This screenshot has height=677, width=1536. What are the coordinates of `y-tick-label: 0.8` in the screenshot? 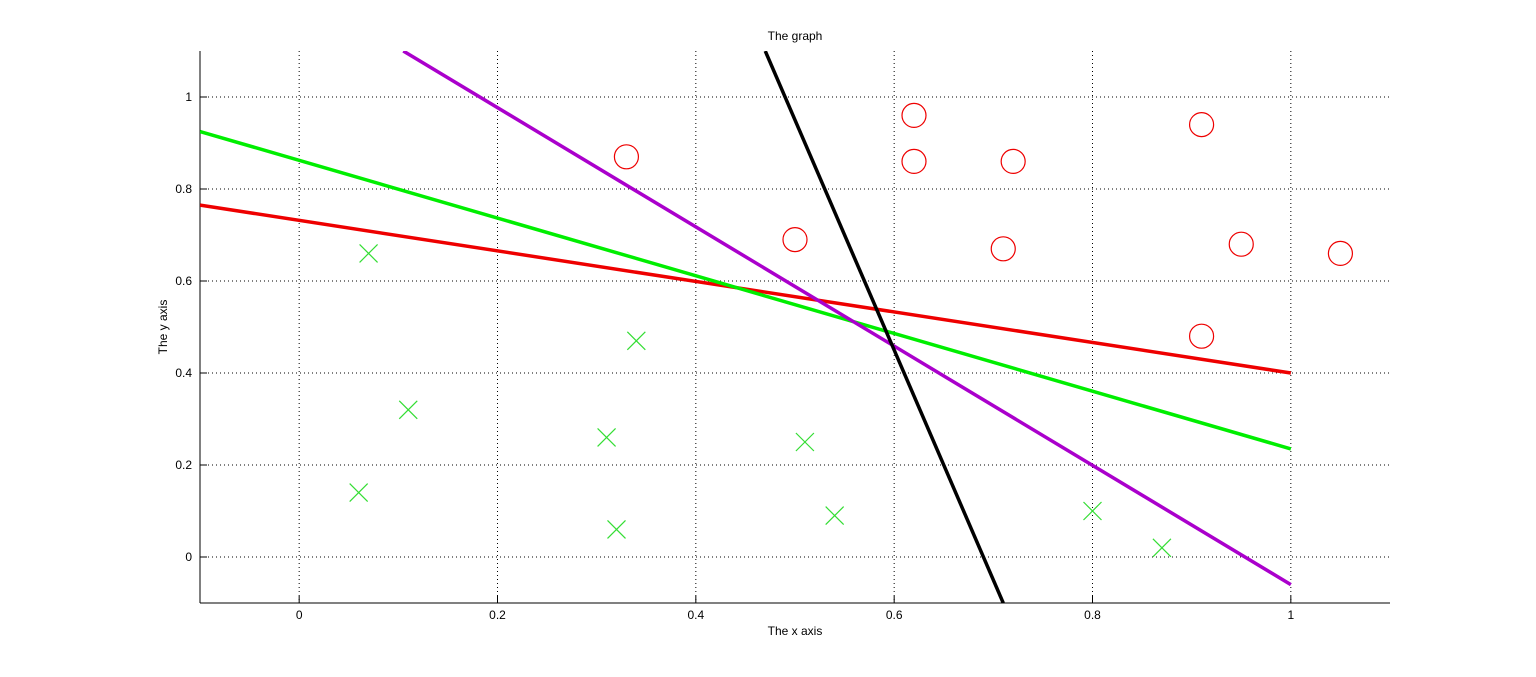 It's located at (183, 189).